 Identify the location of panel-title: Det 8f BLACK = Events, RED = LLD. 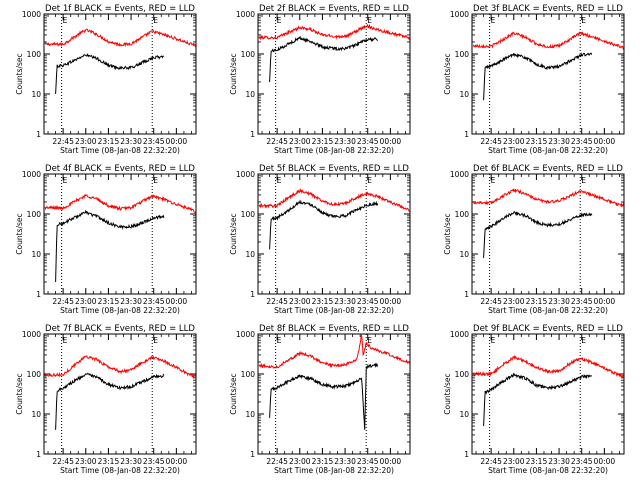
(334, 329).